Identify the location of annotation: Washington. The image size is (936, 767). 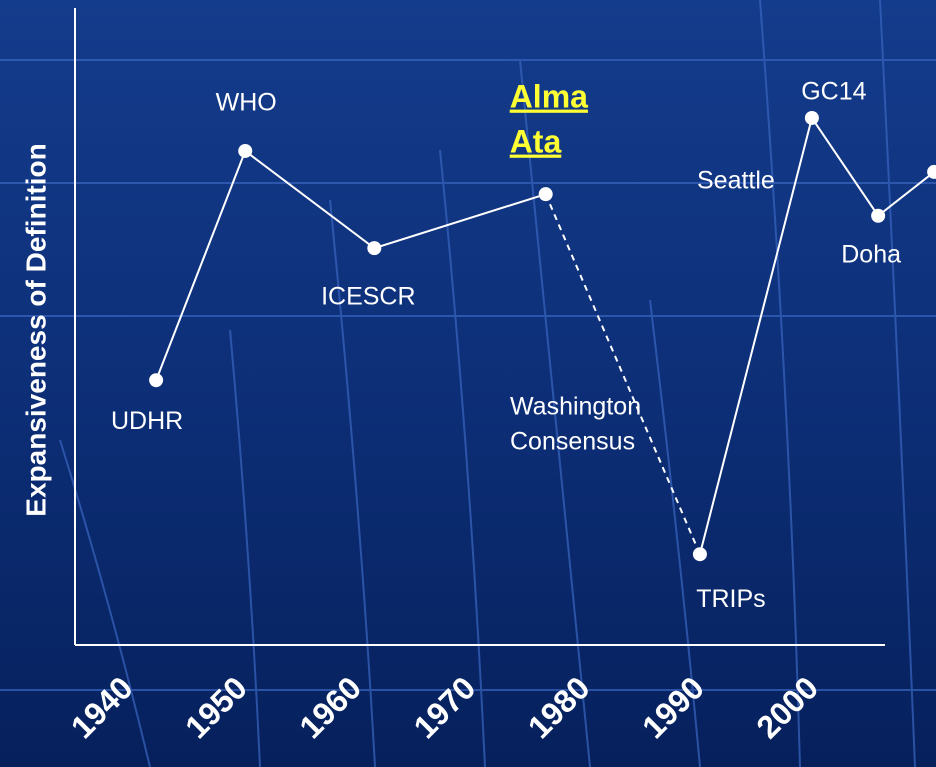
(575, 407).